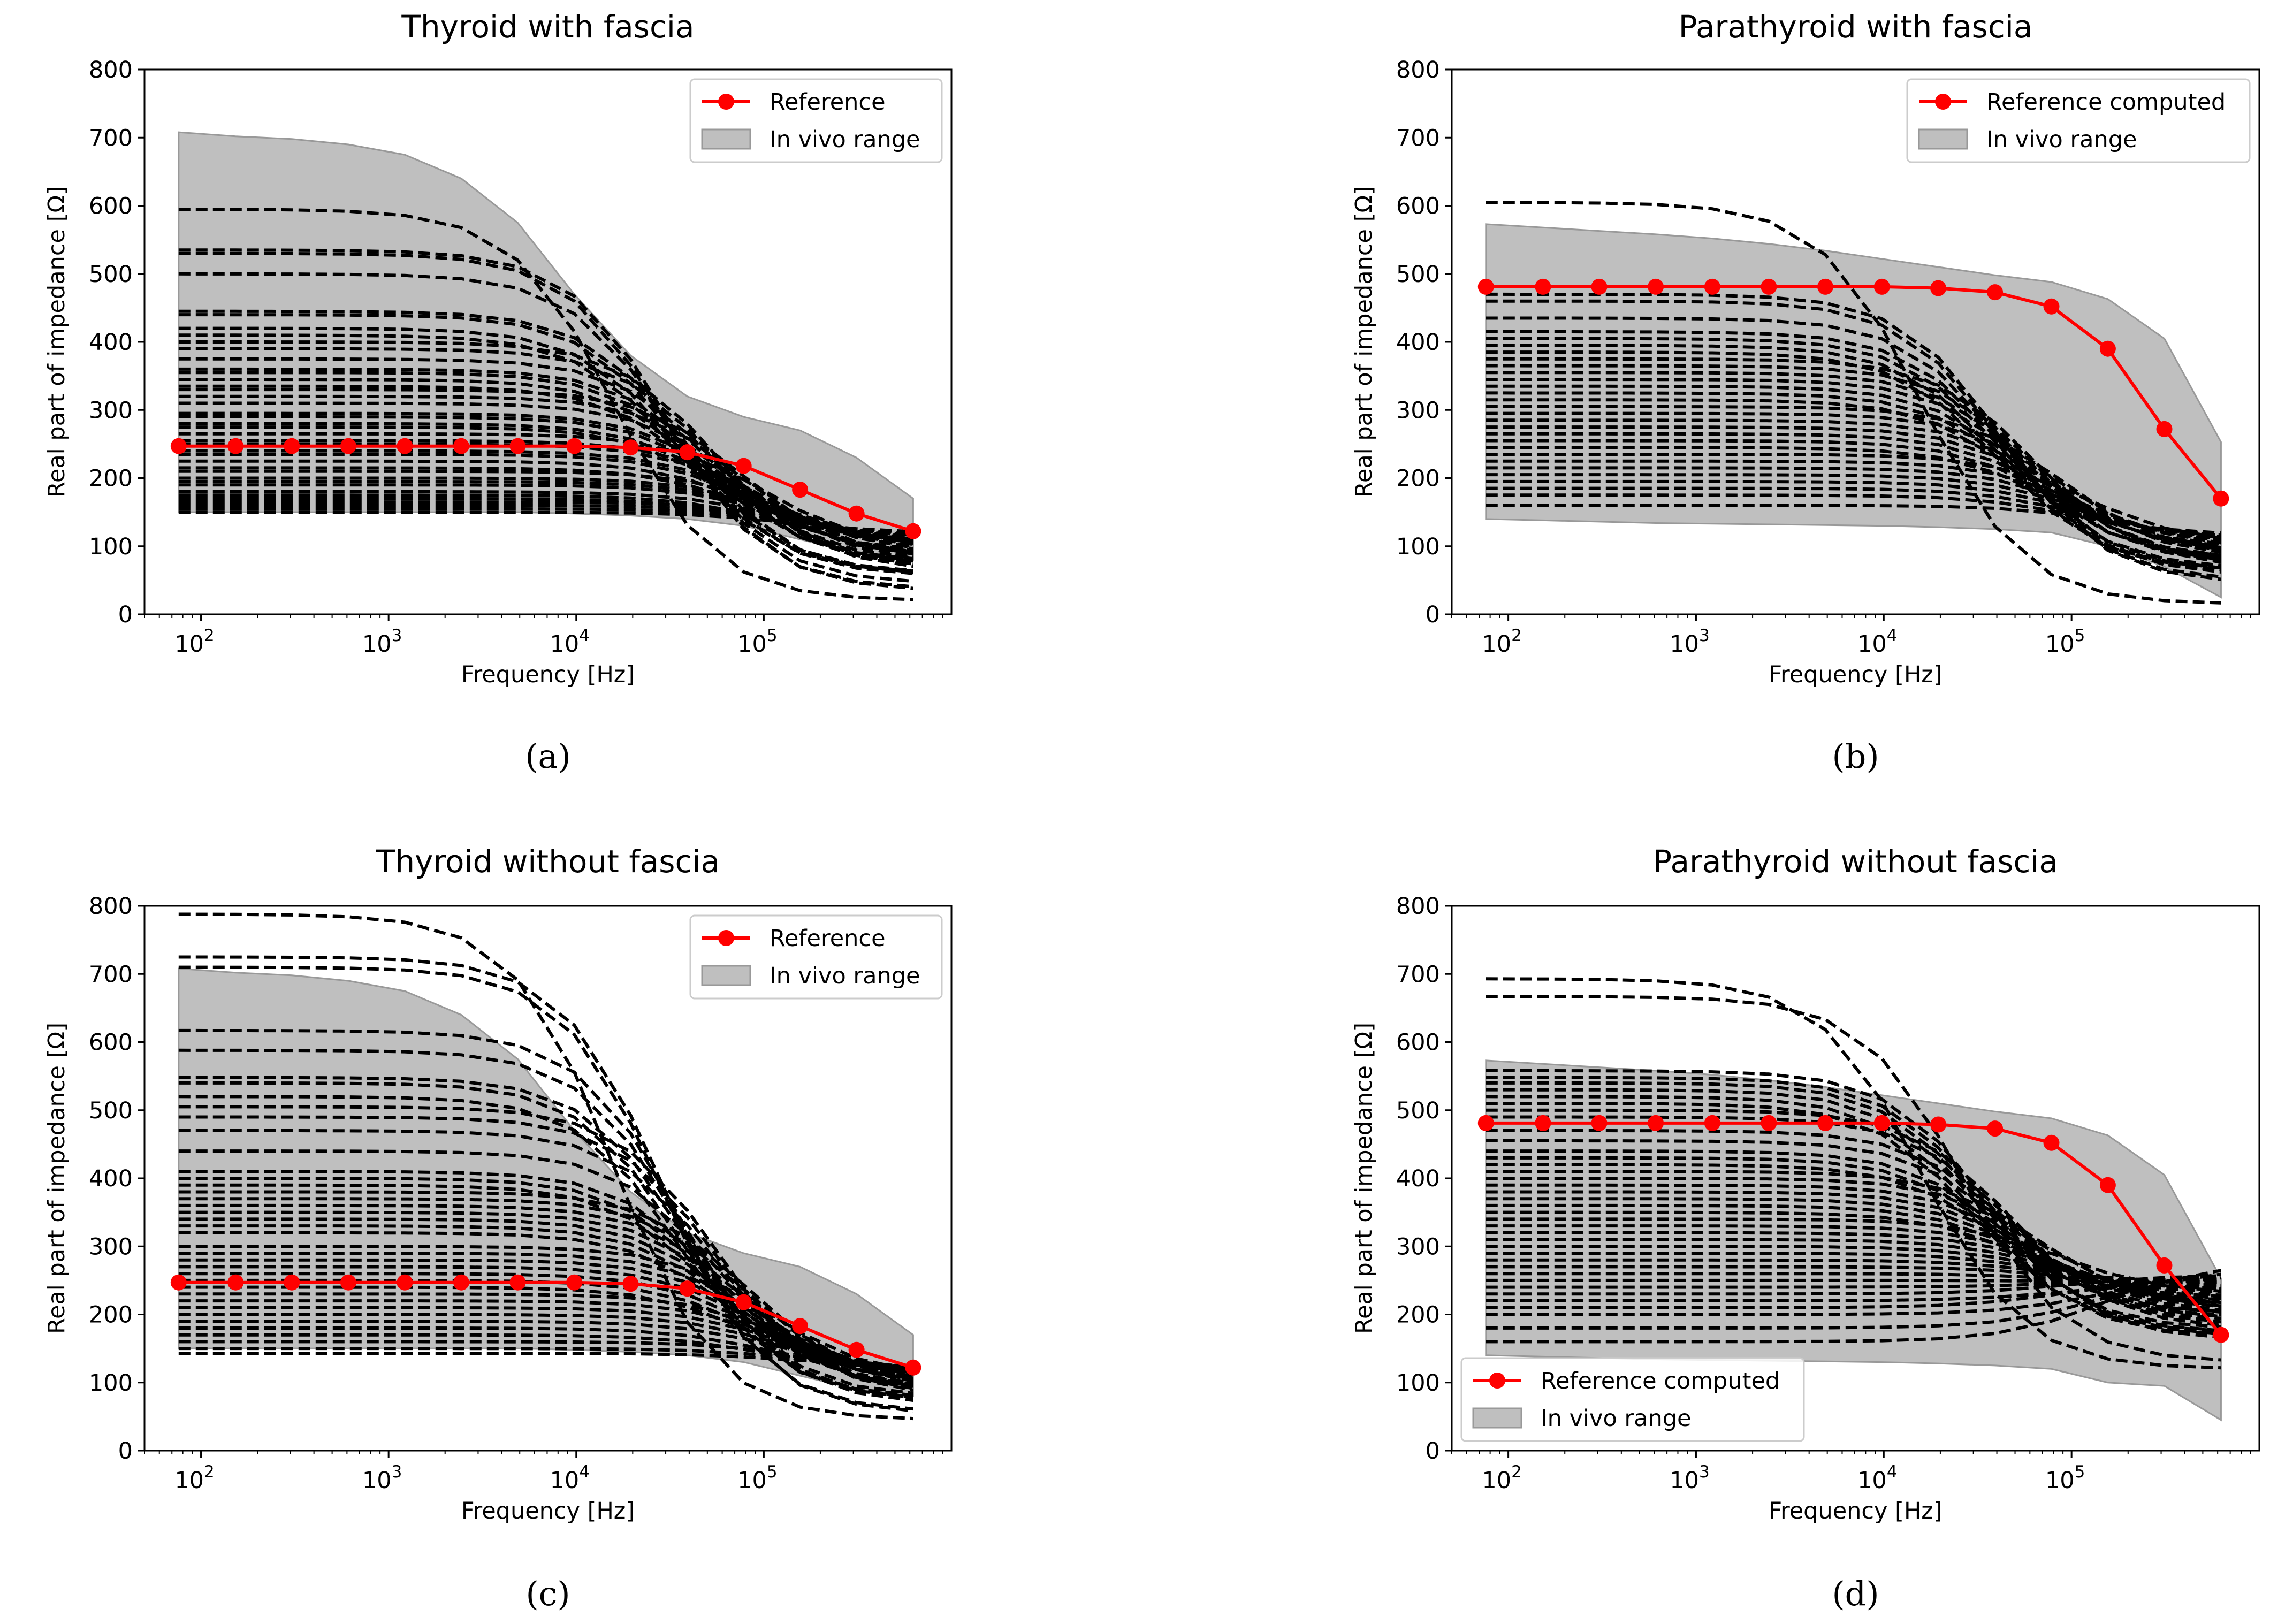  What do you see at coordinates (547, 1594) in the screenshot?
I see `panel-label: (c)` at bounding box center [547, 1594].